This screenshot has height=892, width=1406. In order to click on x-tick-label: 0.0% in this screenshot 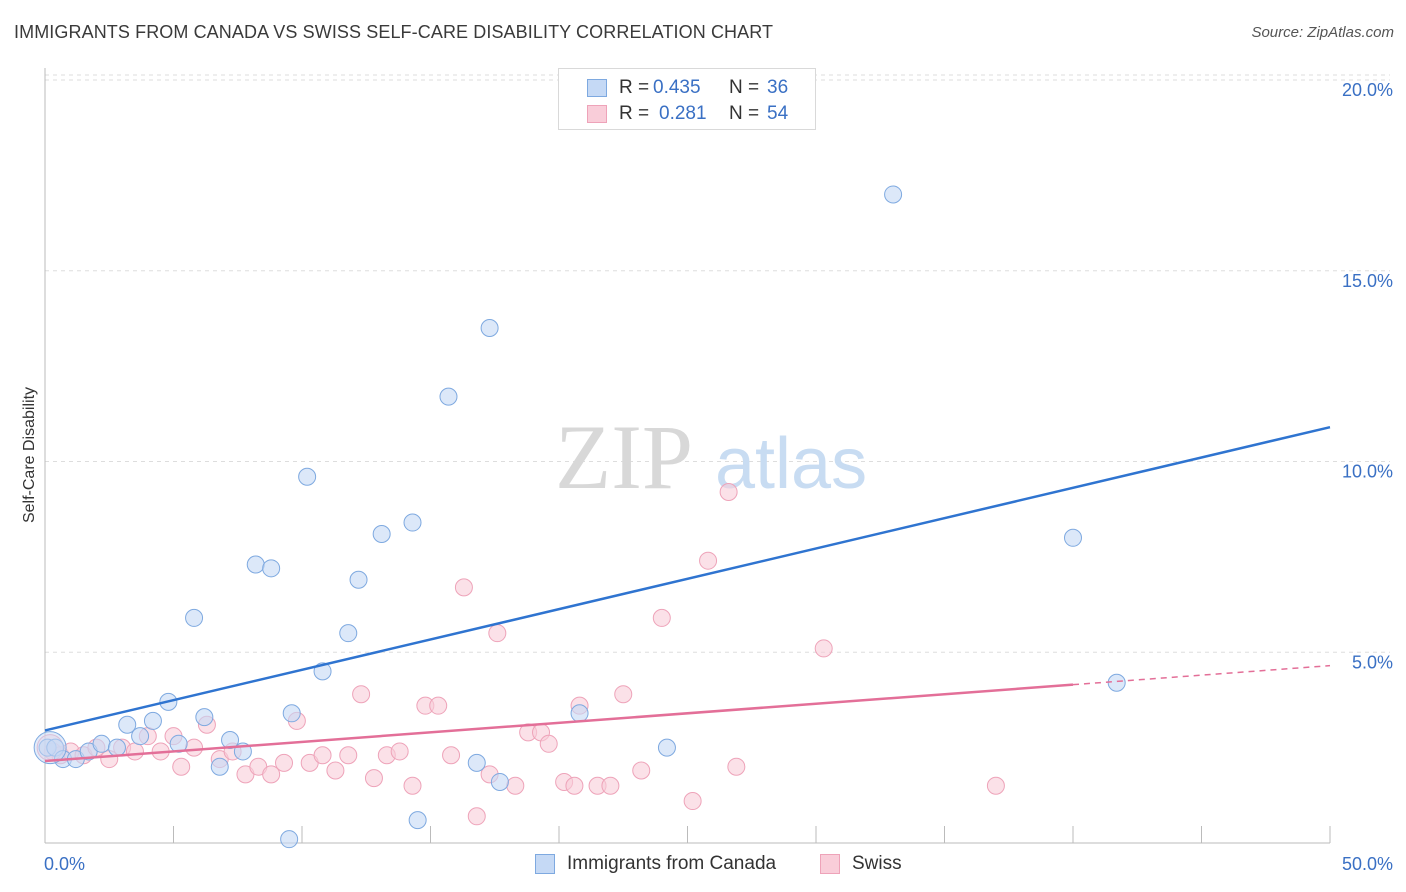, I will do `click(64, 864)`.